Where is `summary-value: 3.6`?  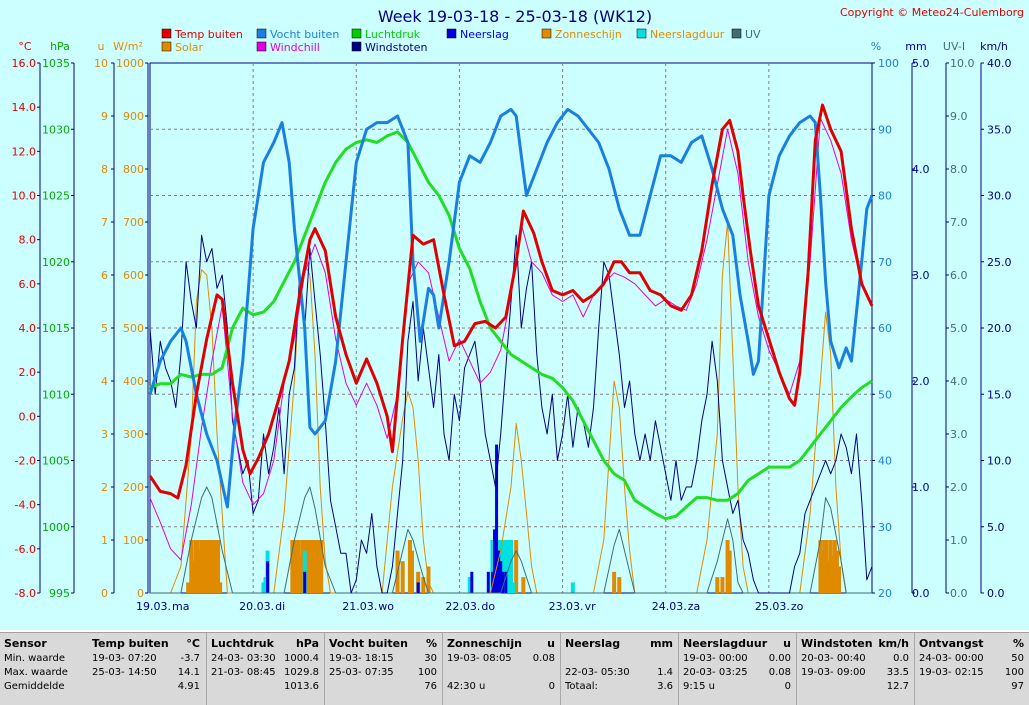
summary-value: 3.6 is located at coordinates (665, 686).